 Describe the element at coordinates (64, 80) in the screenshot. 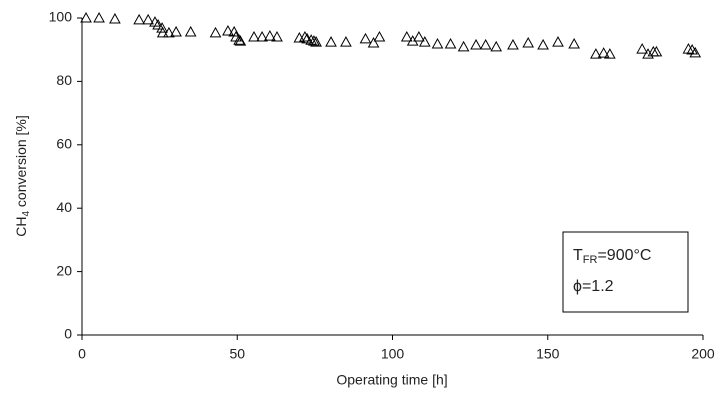

I see `y-tick-label: 80` at that location.